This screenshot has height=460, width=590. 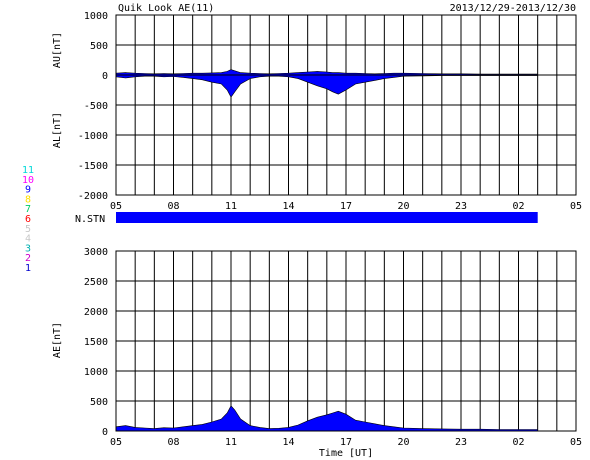 What do you see at coordinates (28, 268) in the screenshot?
I see `station-legend-entry: 1` at bounding box center [28, 268].